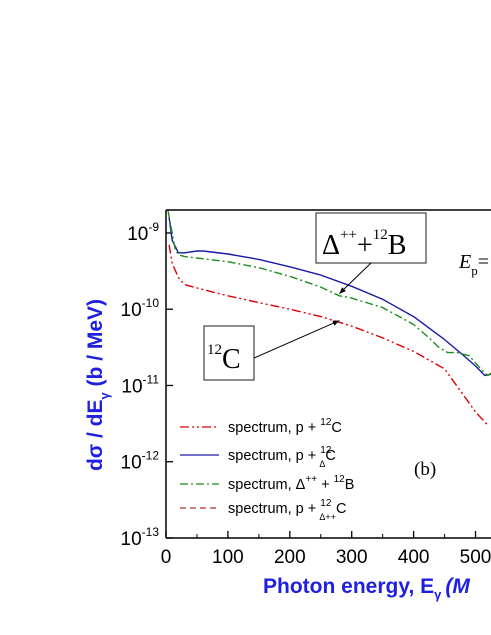 The image size is (491, 635). I want to click on annotation-text: 12C, so click(224, 358).